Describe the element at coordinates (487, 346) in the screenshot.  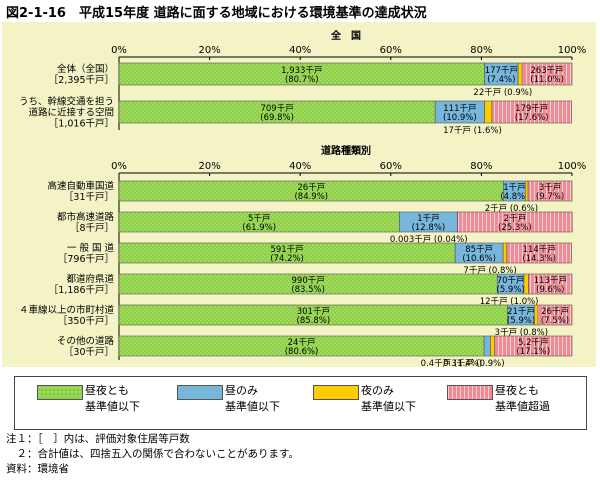
I see `chart-1-bar-5-day_only` at that location.